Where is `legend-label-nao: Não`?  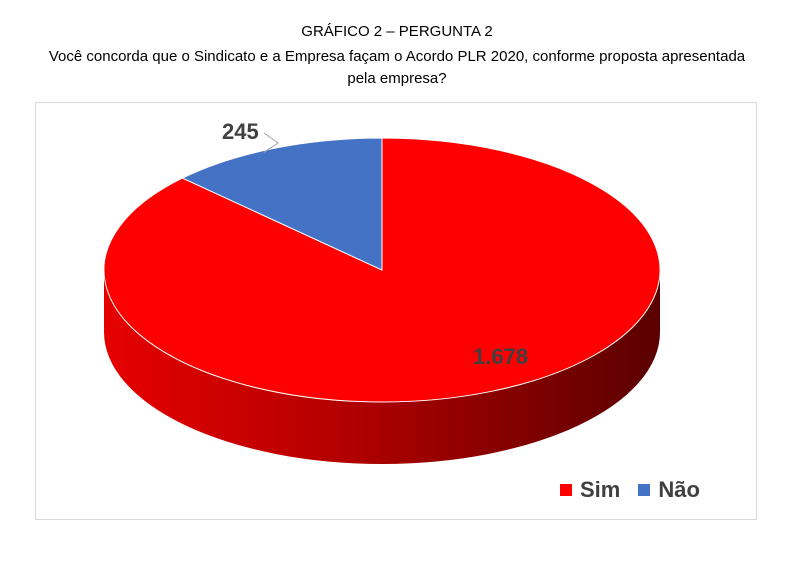 legend-label-nao: Não is located at coordinates (679, 489).